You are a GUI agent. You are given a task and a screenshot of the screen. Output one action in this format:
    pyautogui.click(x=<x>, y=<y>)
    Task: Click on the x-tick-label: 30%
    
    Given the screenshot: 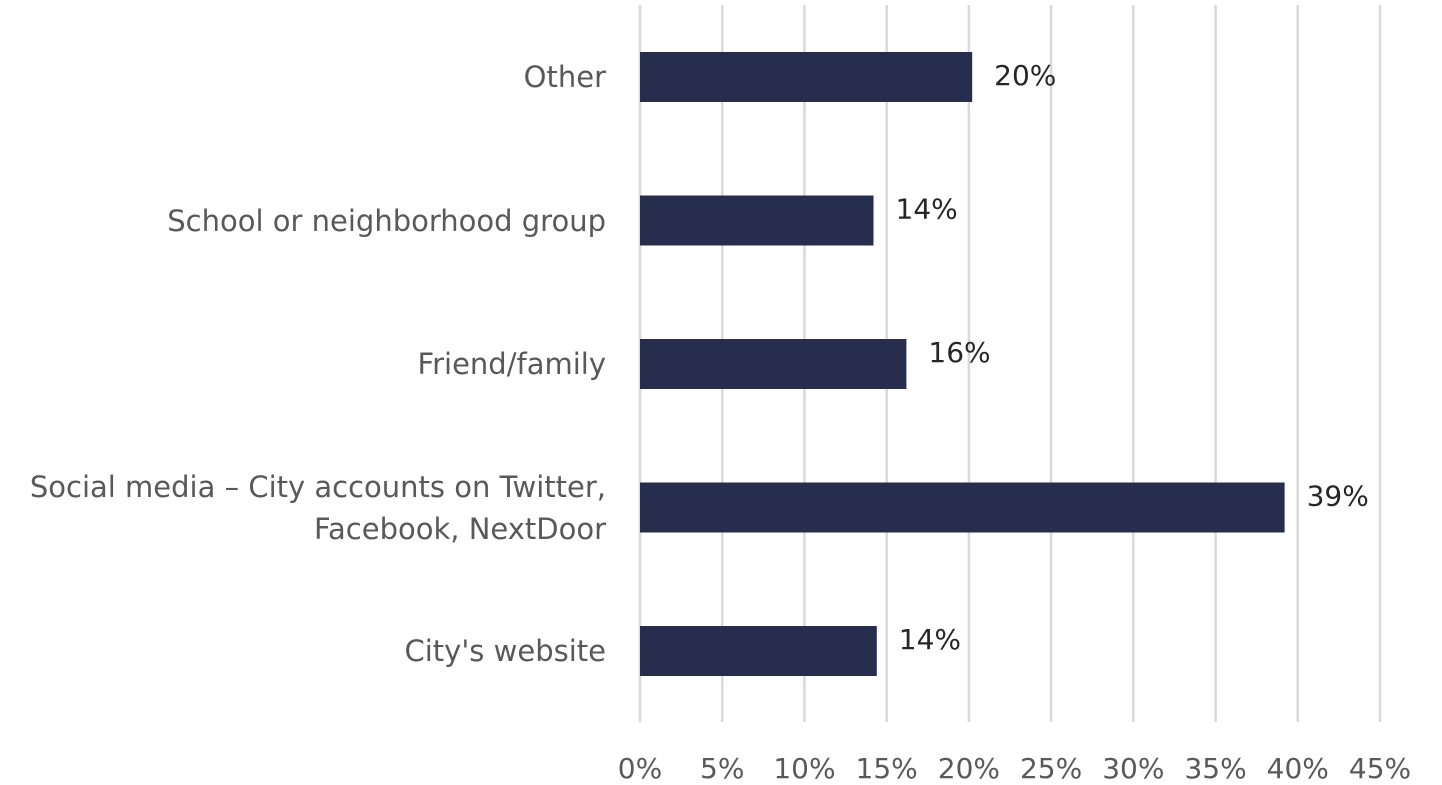 What is the action you would take?
    pyautogui.click(x=1133, y=768)
    